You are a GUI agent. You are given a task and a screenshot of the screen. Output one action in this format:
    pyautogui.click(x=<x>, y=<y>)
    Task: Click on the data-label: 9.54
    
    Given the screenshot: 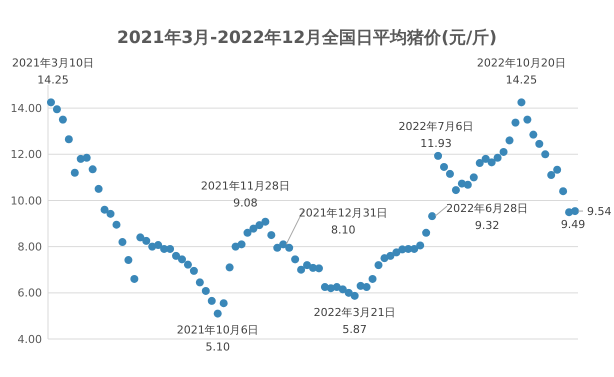 What is the action you would take?
    pyautogui.click(x=599, y=211)
    